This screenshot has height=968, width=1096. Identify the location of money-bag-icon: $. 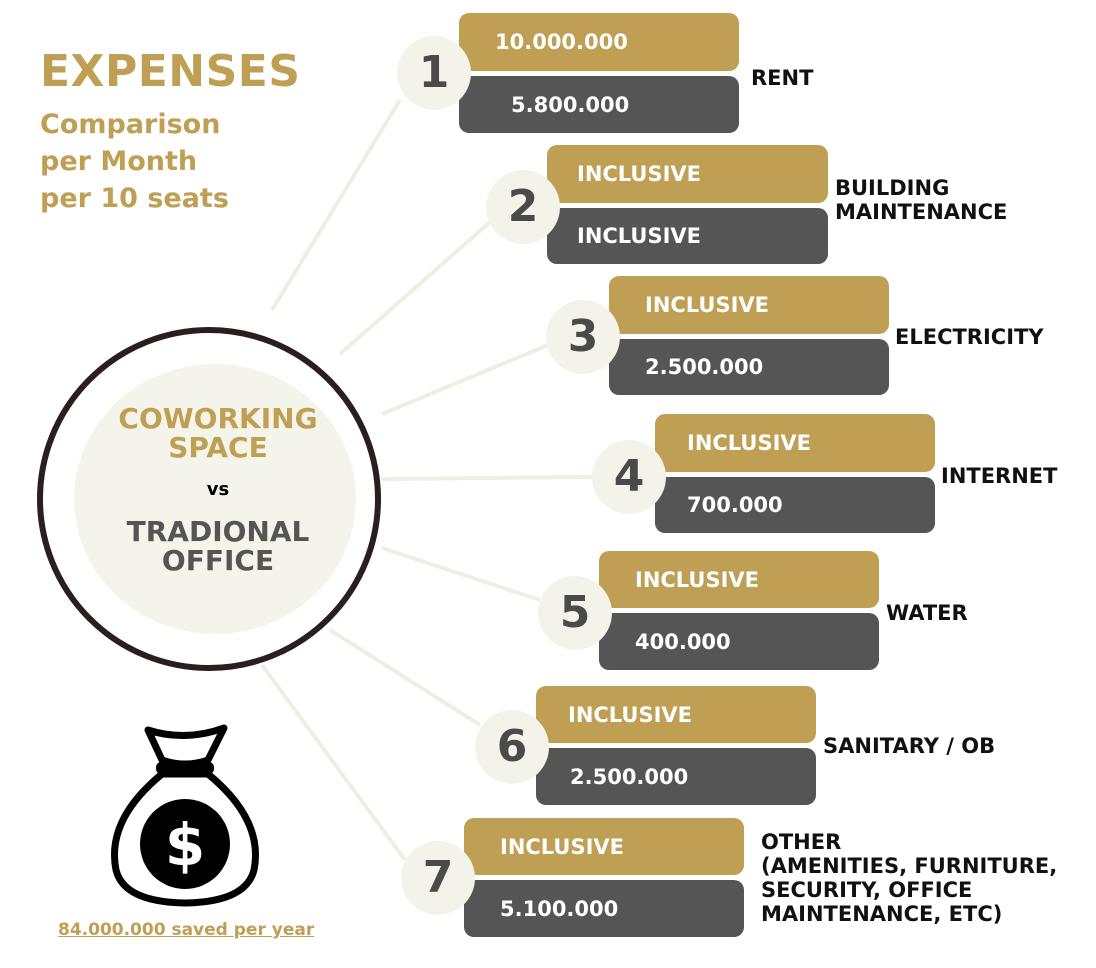
(185, 815).